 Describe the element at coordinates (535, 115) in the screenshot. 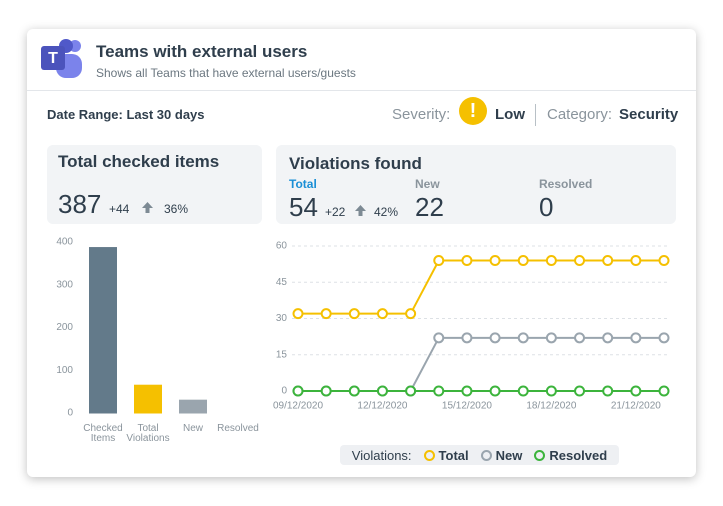

I see `divider` at that location.